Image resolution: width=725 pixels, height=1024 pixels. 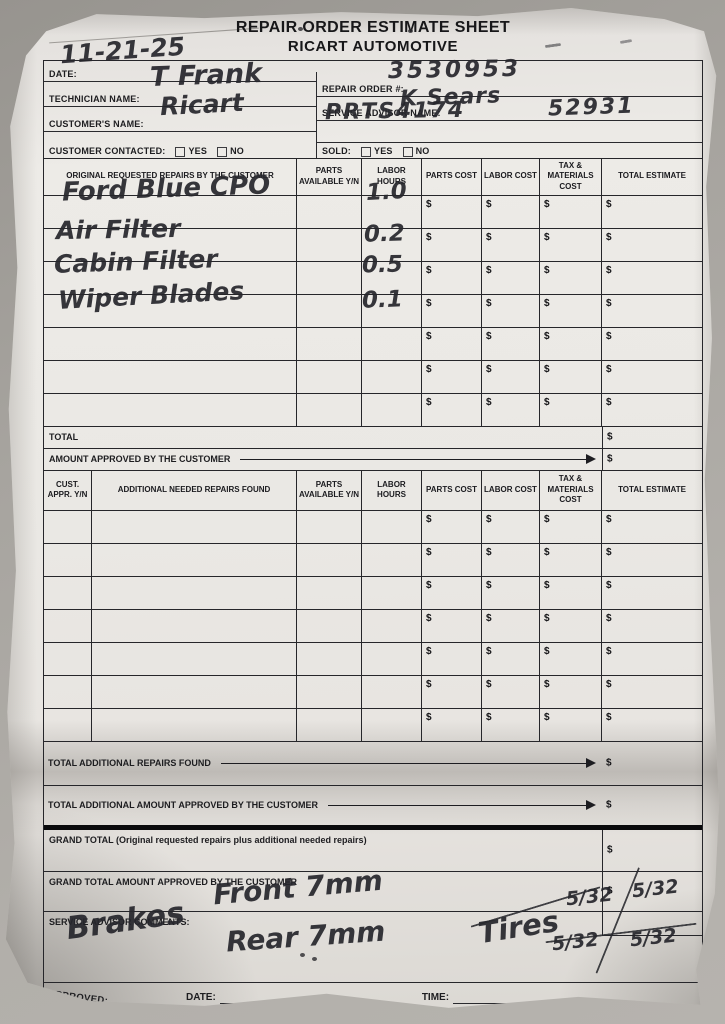 What do you see at coordinates (180, 119) in the screenshot?
I see `customer-row: CUSTOMER'S NAME:` at bounding box center [180, 119].